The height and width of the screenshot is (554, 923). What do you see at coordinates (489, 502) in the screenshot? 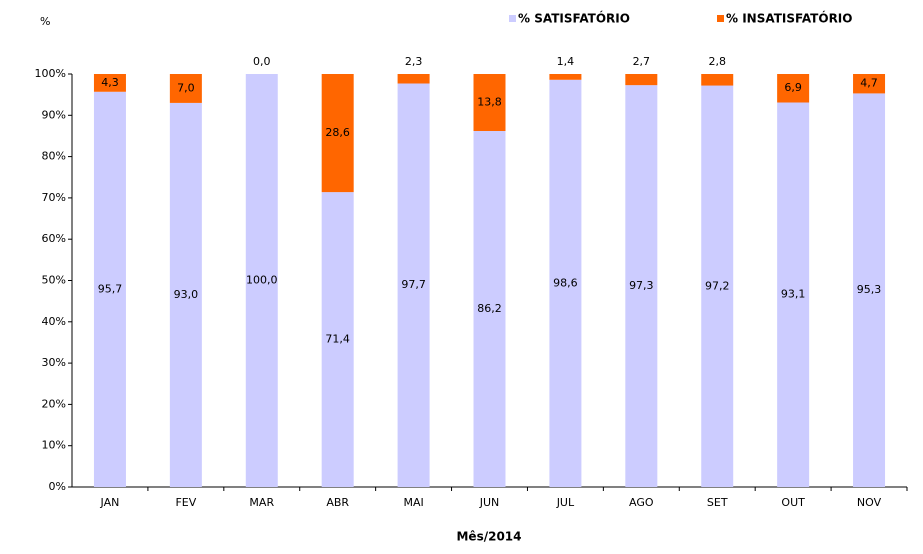
I see `x-tick-label: JUN` at bounding box center [489, 502].